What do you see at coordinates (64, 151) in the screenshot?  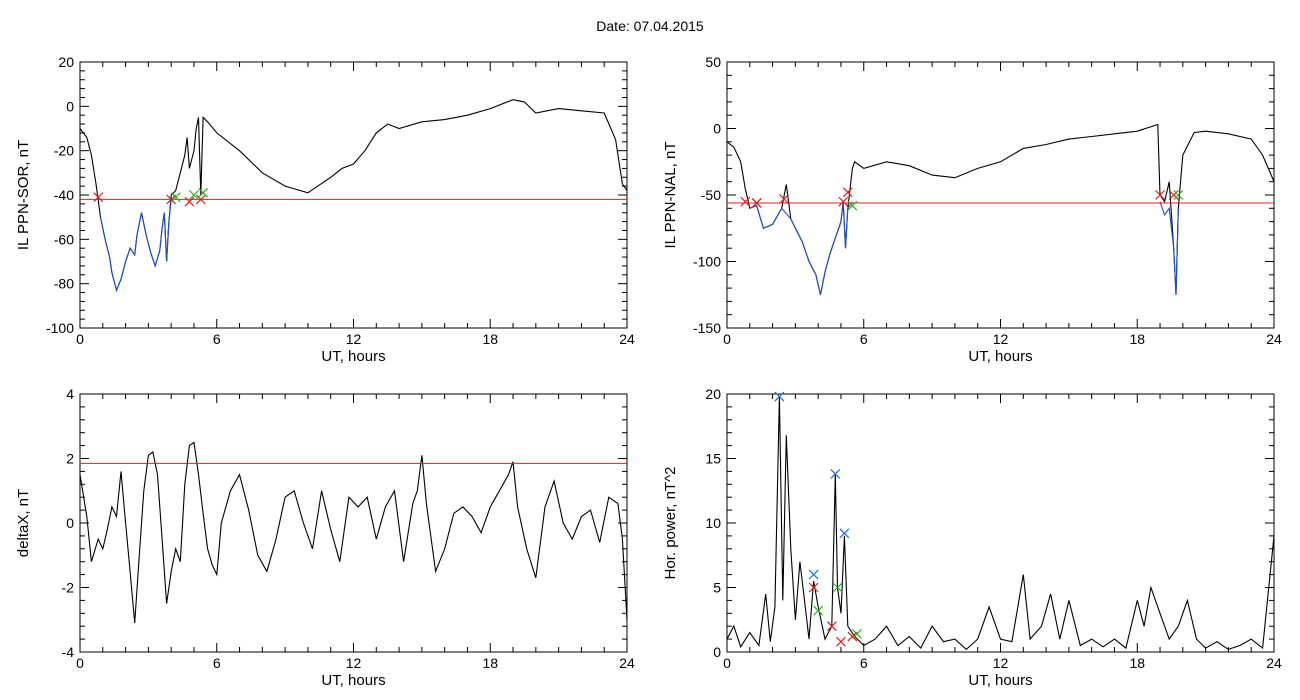 I see `y-tick-label: -20` at bounding box center [64, 151].